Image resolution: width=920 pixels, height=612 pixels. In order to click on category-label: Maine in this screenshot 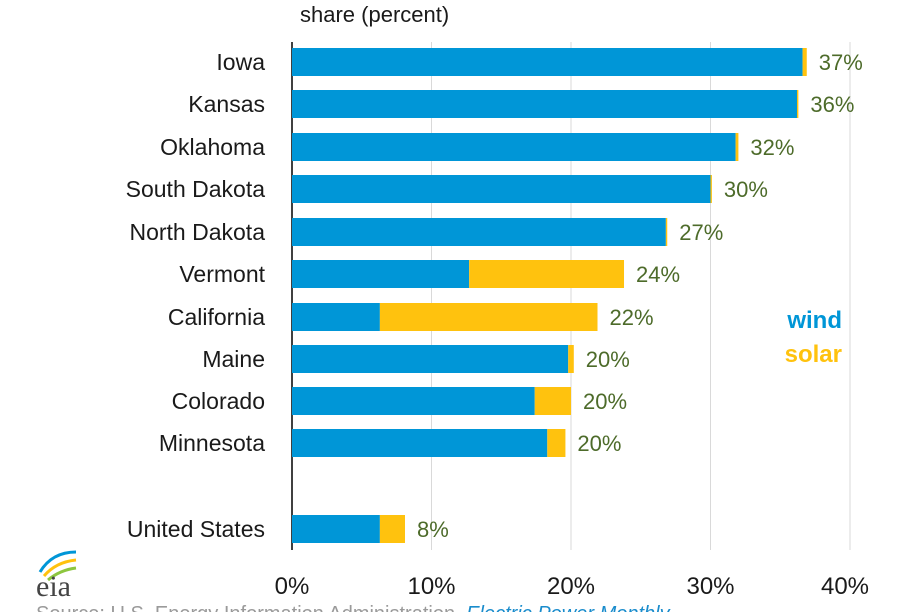, I will do `click(233, 359)`.